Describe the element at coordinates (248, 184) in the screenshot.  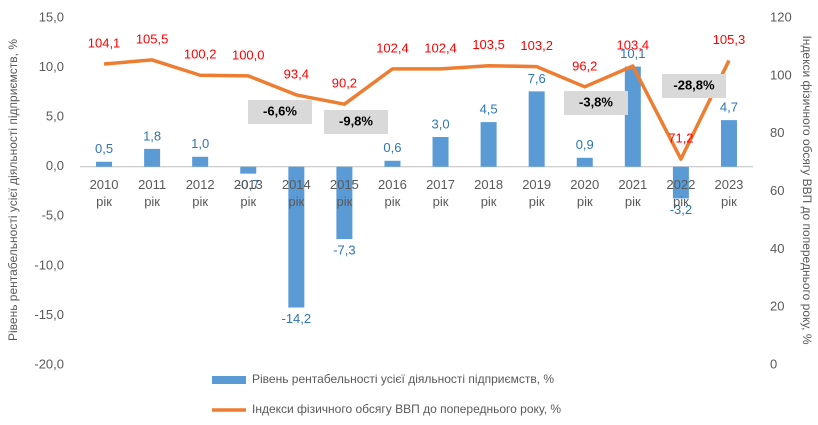
I see `bar-value-label: -0,7` at that location.